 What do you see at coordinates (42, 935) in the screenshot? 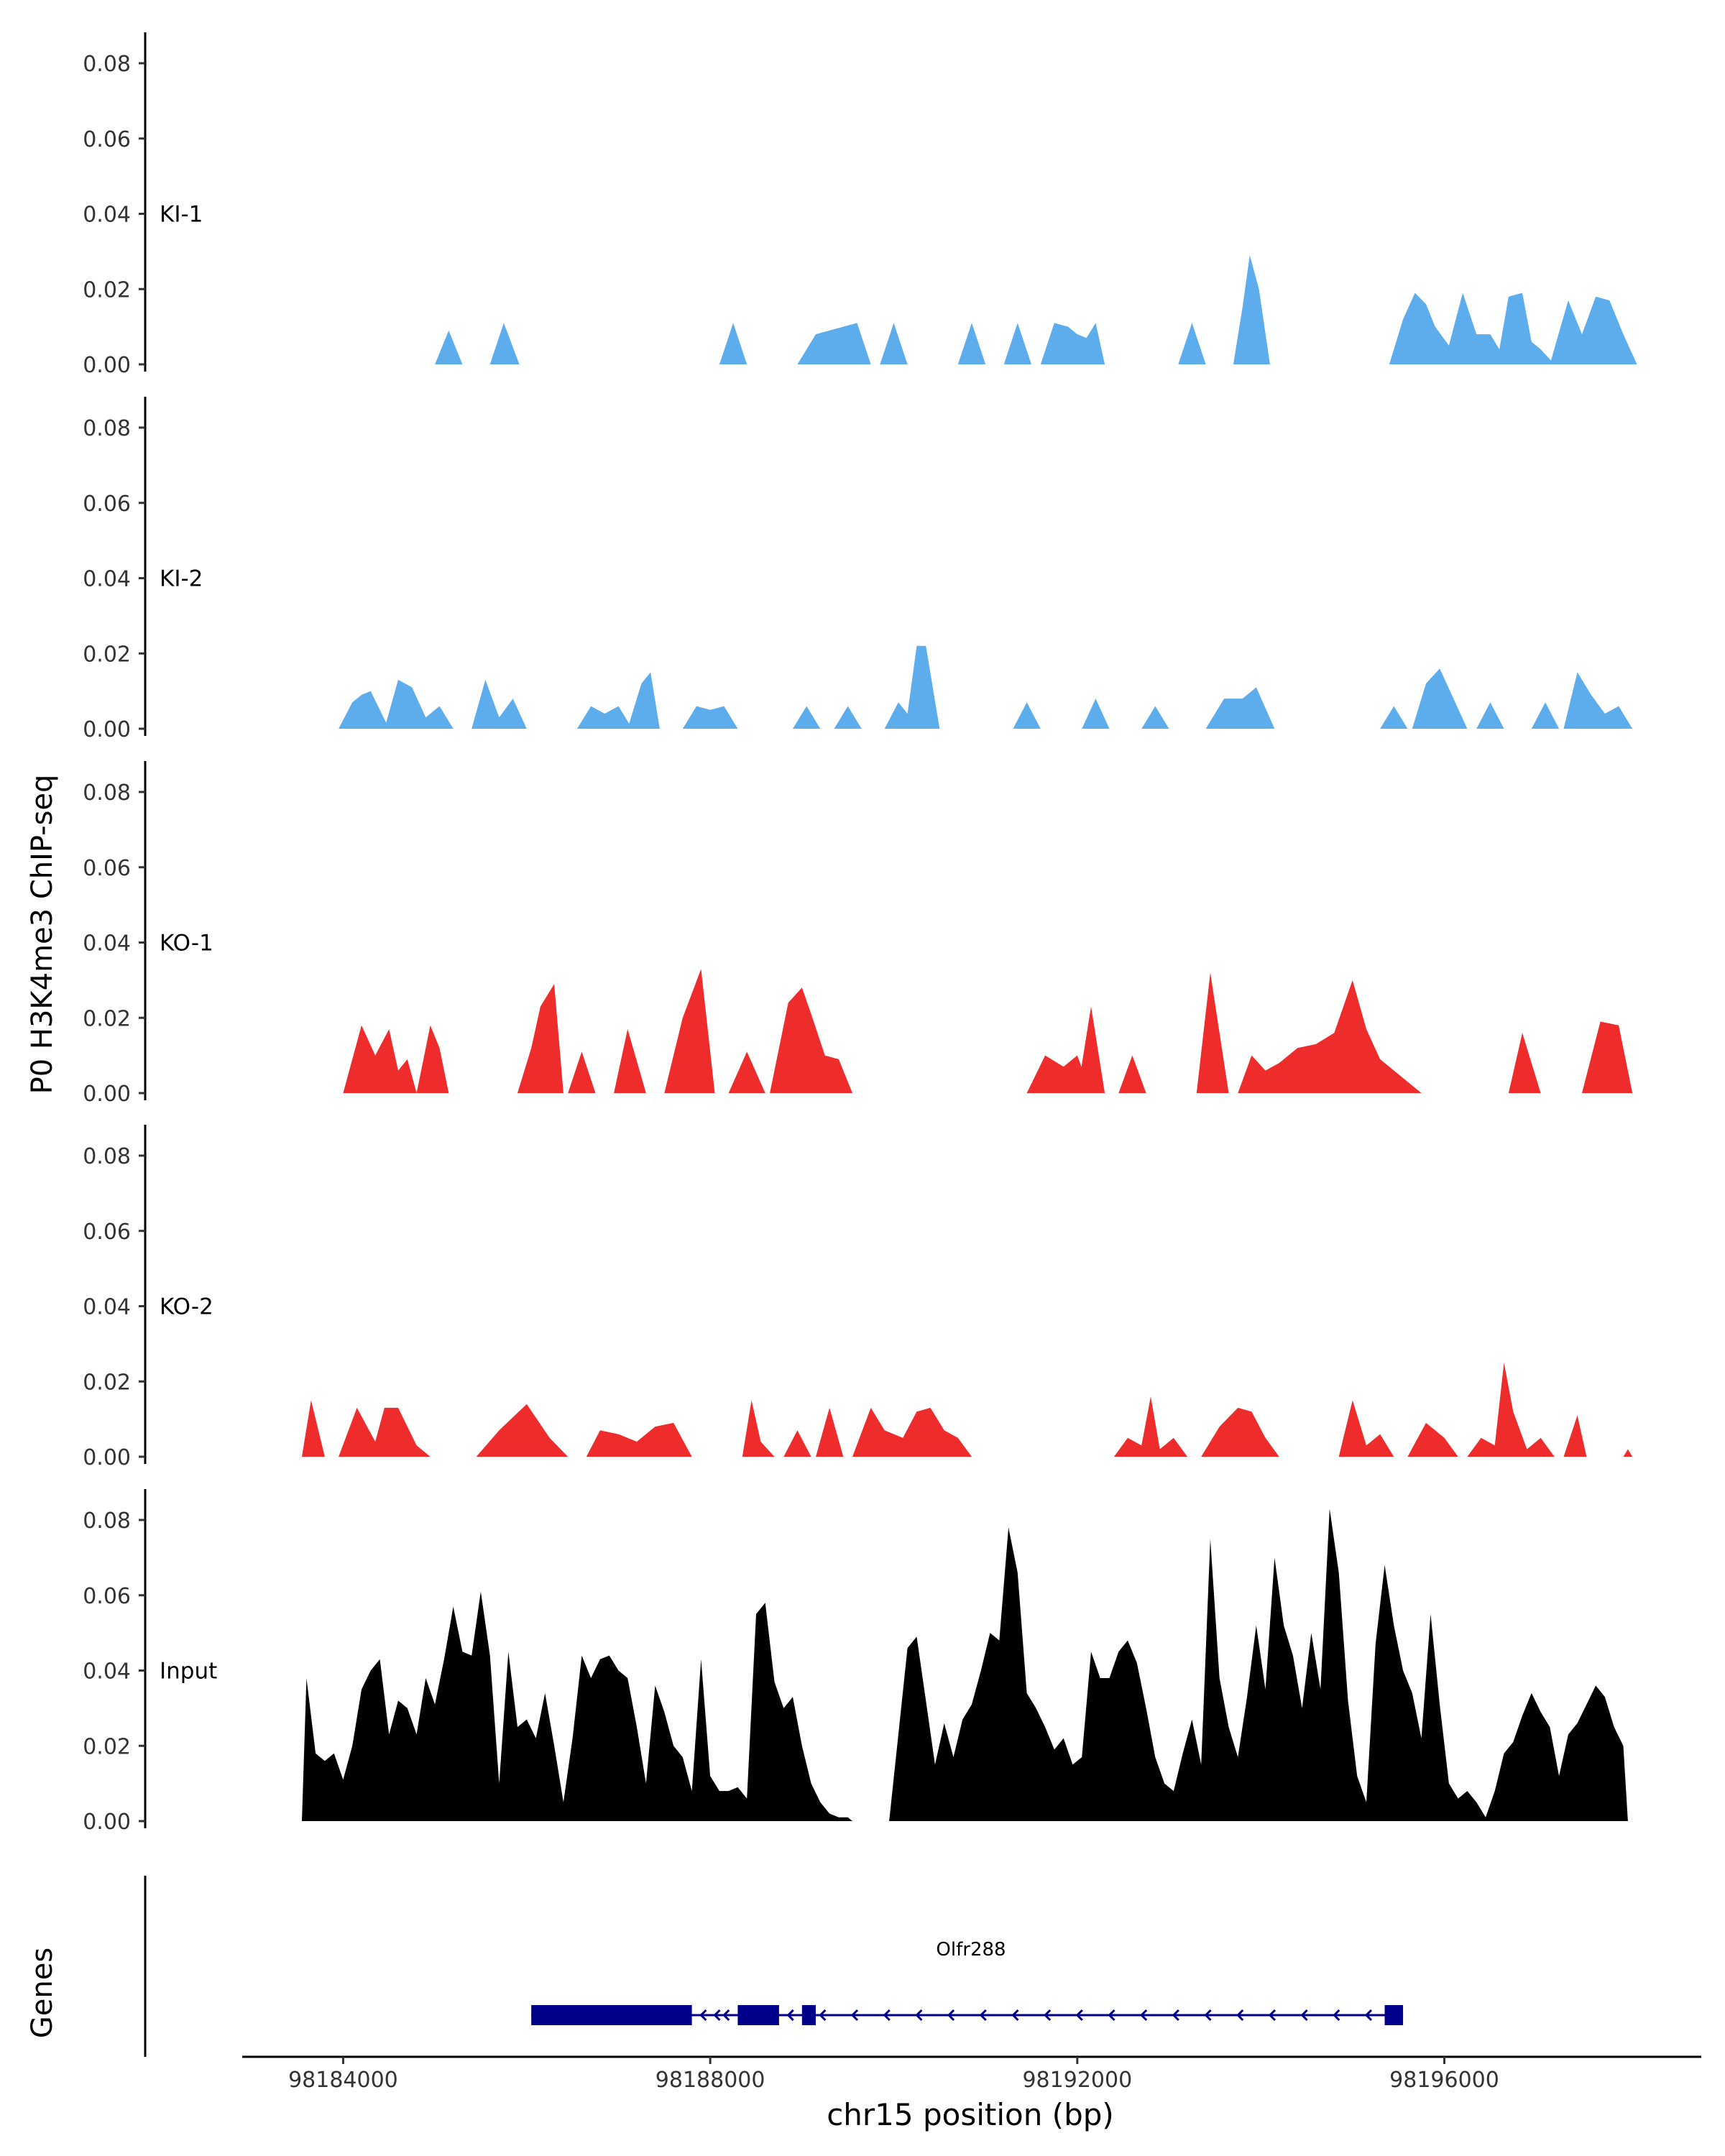
I see `y-axis-title: P0 H3K4me3 ChIP-seq` at bounding box center [42, 935].